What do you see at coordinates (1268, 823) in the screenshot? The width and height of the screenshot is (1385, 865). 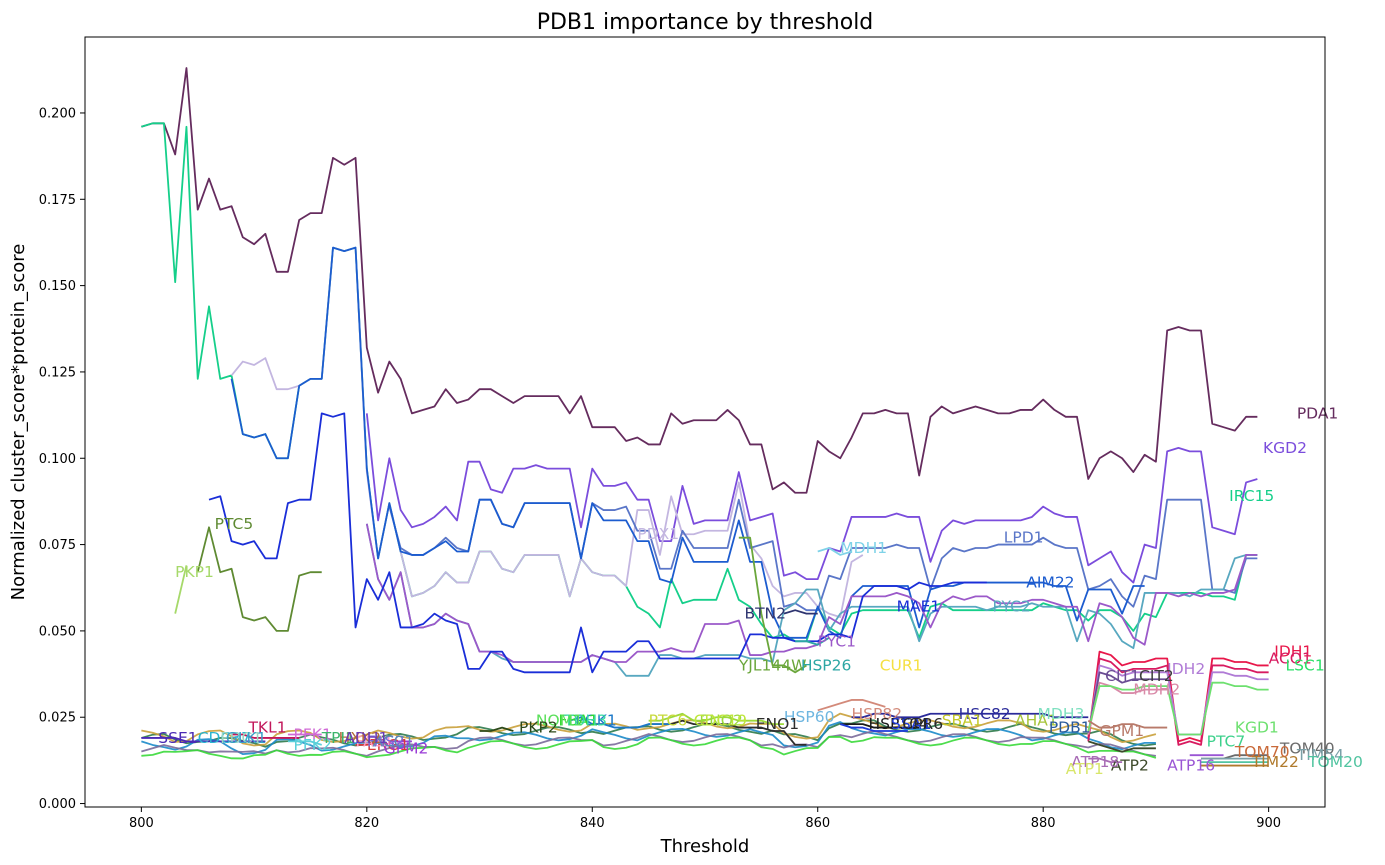 I see `x-tick-label: 900` at bounding box center [1268, 823].